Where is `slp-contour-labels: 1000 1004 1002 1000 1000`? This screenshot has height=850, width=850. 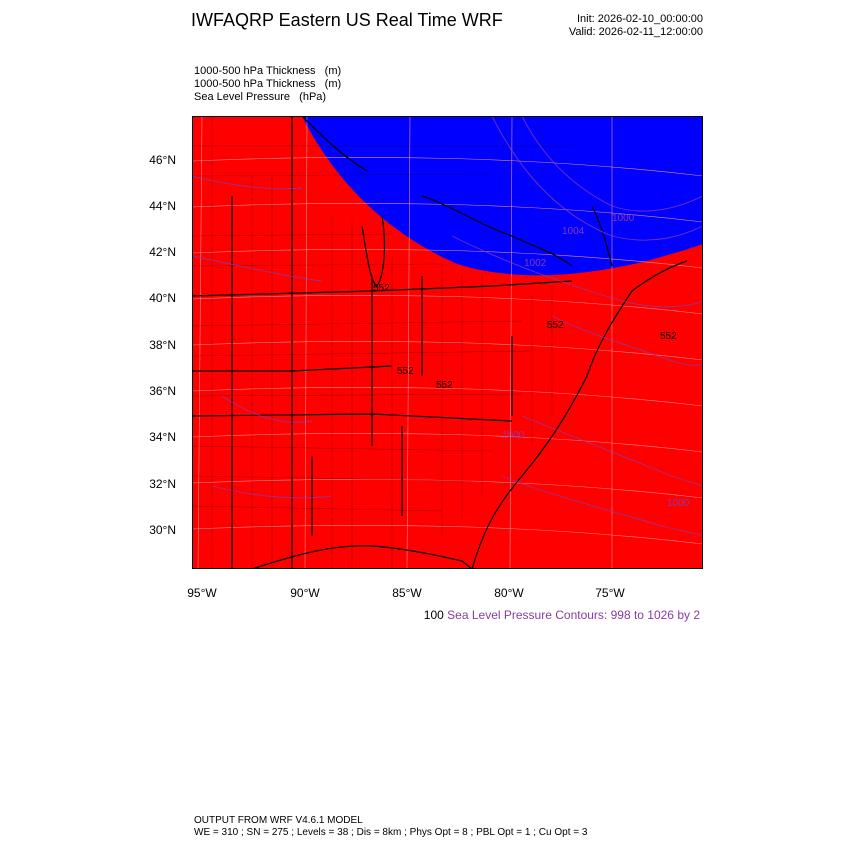
slp-contour-labels: 1000 1004 1002 1000 1000 is located at coordinates (596, 361).